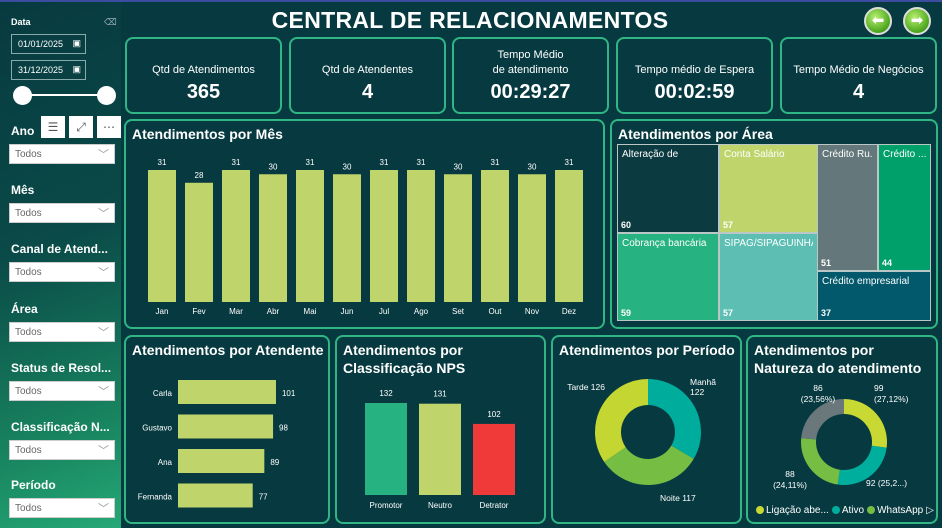  What do you see at coordinates (236, 236) in the screenshot?
I see `bar-Mar` at bounding box center [236, 236].